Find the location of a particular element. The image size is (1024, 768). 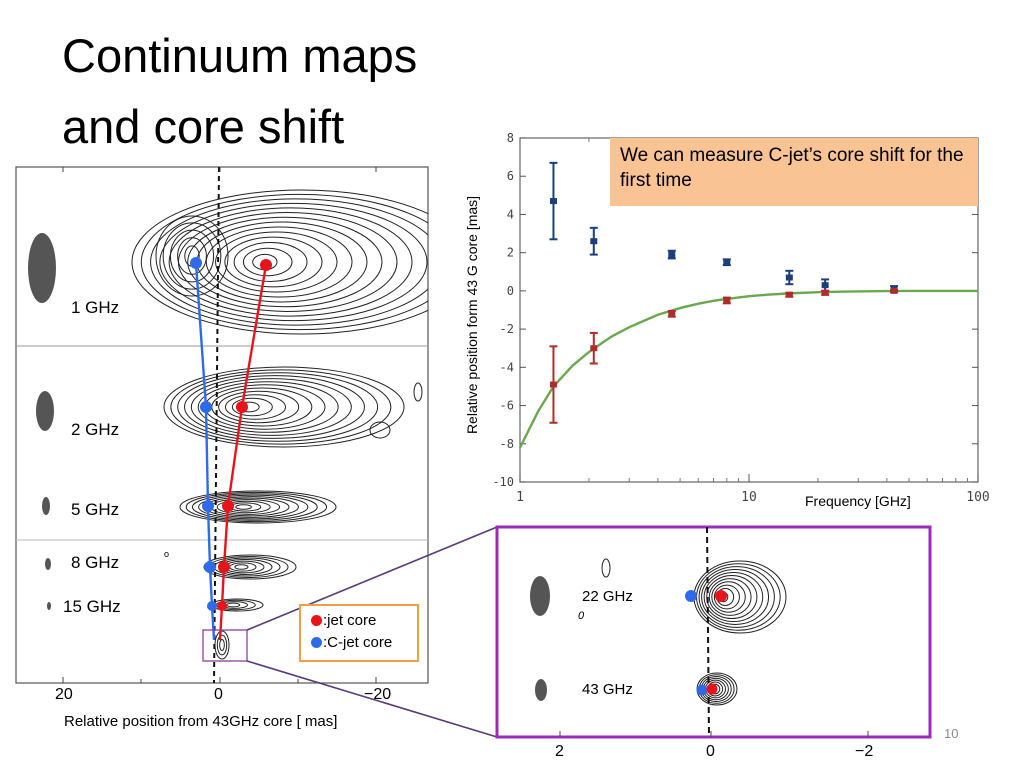

page-number: 10 is located at coordinates (951, 733).